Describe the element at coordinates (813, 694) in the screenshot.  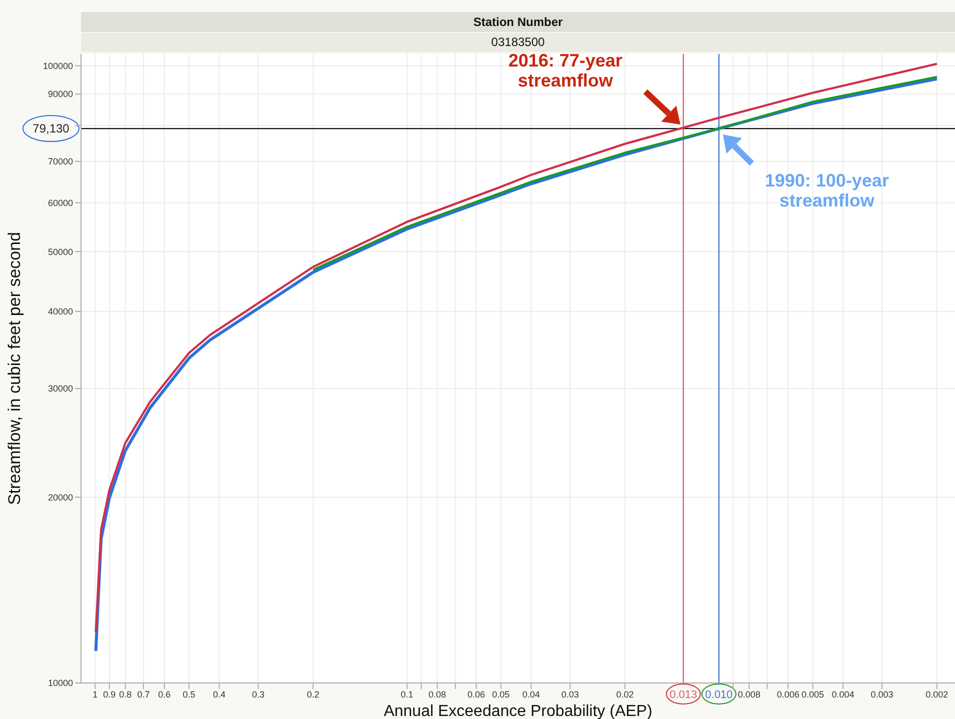
I see `x-tick-label: 0.005` at that location.